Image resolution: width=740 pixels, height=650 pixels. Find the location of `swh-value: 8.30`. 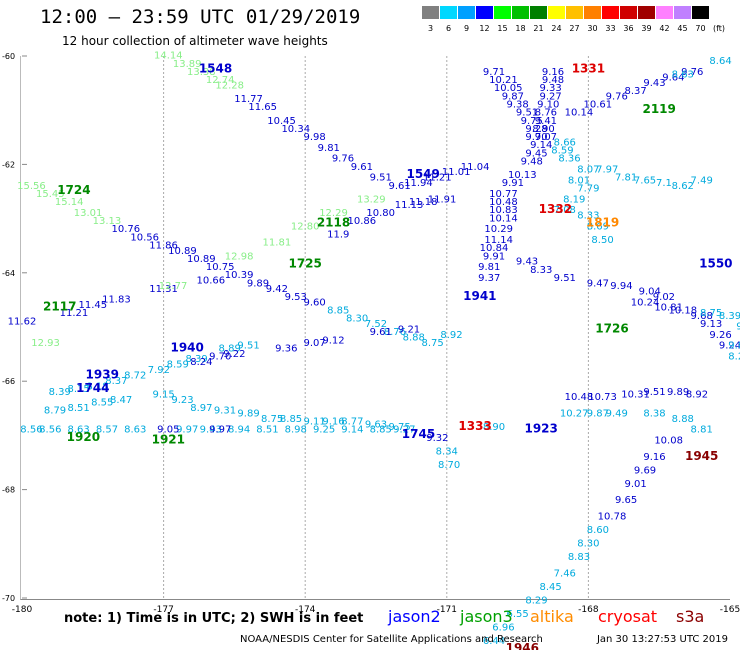

swh-value: 8.30 is located at coordinates (588, 544).